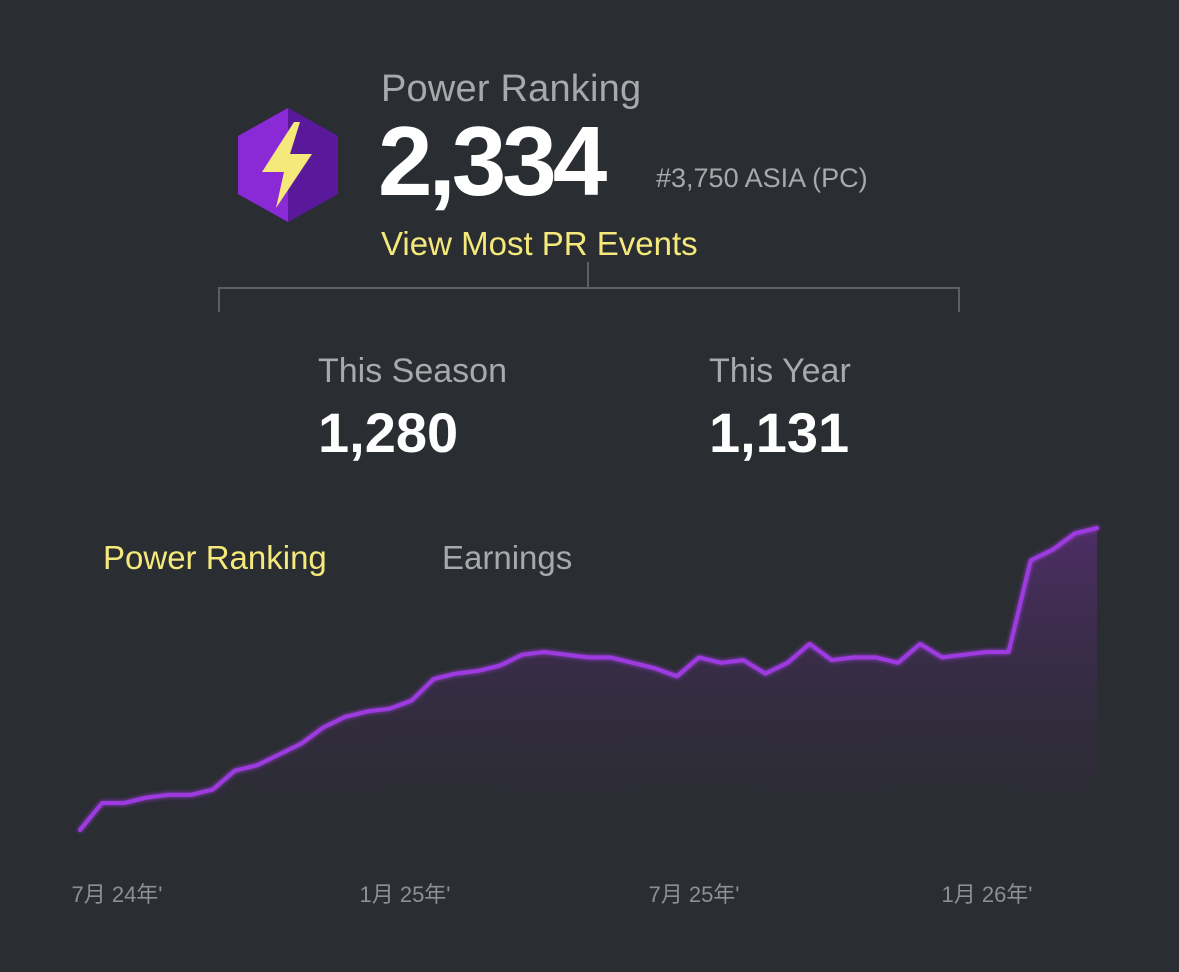  What do you see at coordinates (412, 371) in the screenshot?
I see `this-season-label: This Season` at bounding box center [412, 371].